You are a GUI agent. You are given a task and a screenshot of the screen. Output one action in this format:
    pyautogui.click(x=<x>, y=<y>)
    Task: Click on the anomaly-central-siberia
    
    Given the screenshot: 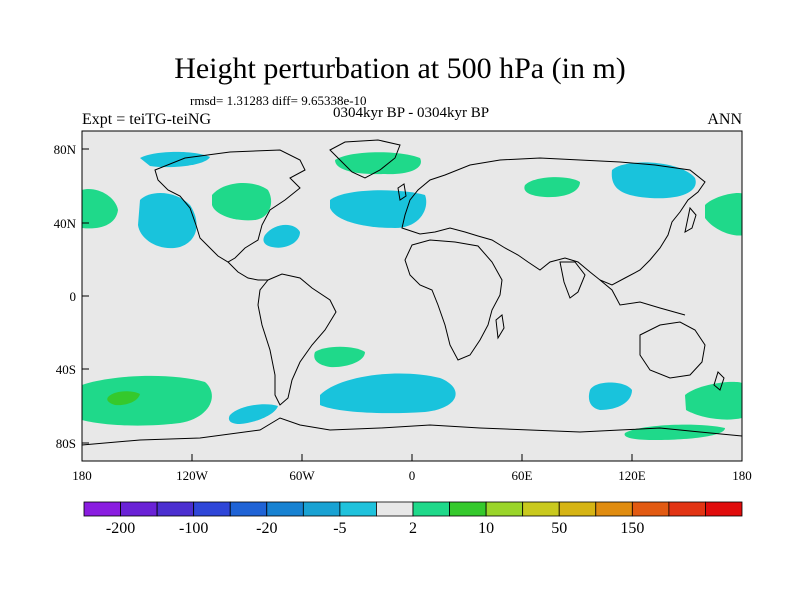 What is the action you would take?
    pyautogui.click(x=552, y=187)
    